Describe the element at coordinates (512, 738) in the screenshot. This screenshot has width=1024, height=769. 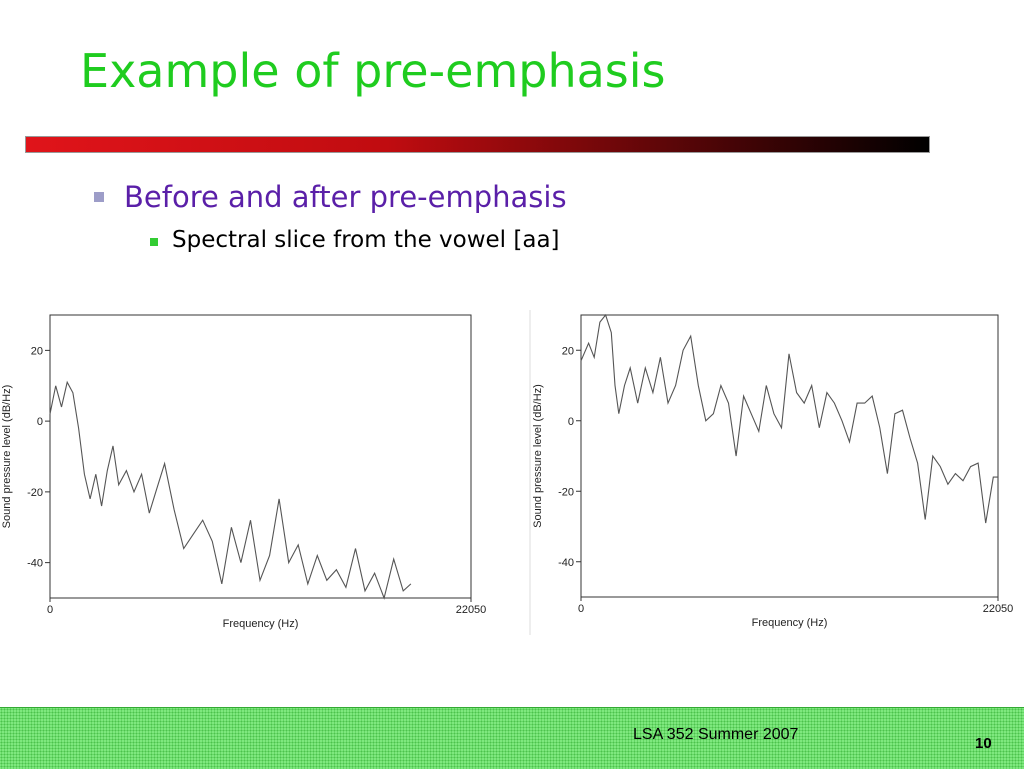
I see `footer-bar` at that location.